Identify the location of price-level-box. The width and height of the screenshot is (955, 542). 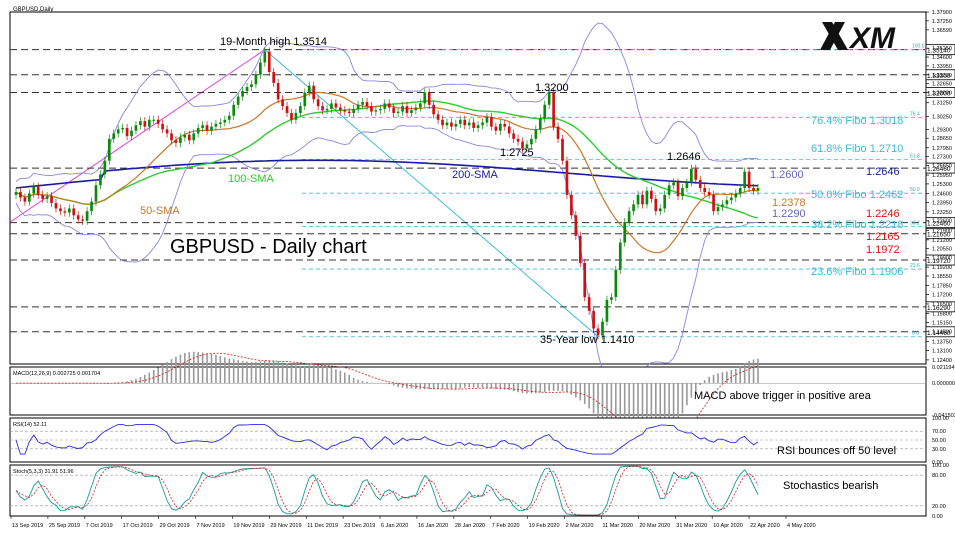
(940, 168).